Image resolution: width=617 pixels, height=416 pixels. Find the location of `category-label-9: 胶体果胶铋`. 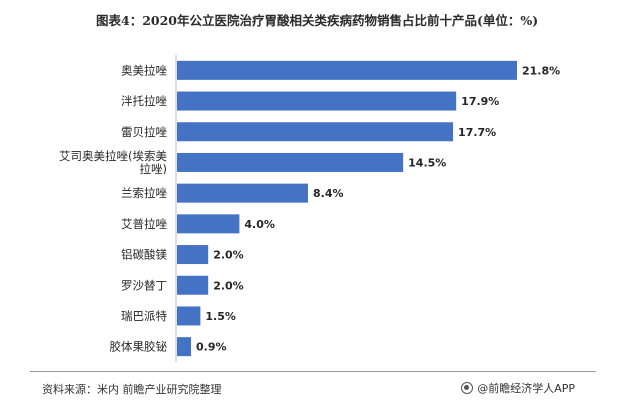

category-label-9: 胶体果胶铋 is located at coordinates (139, 347).